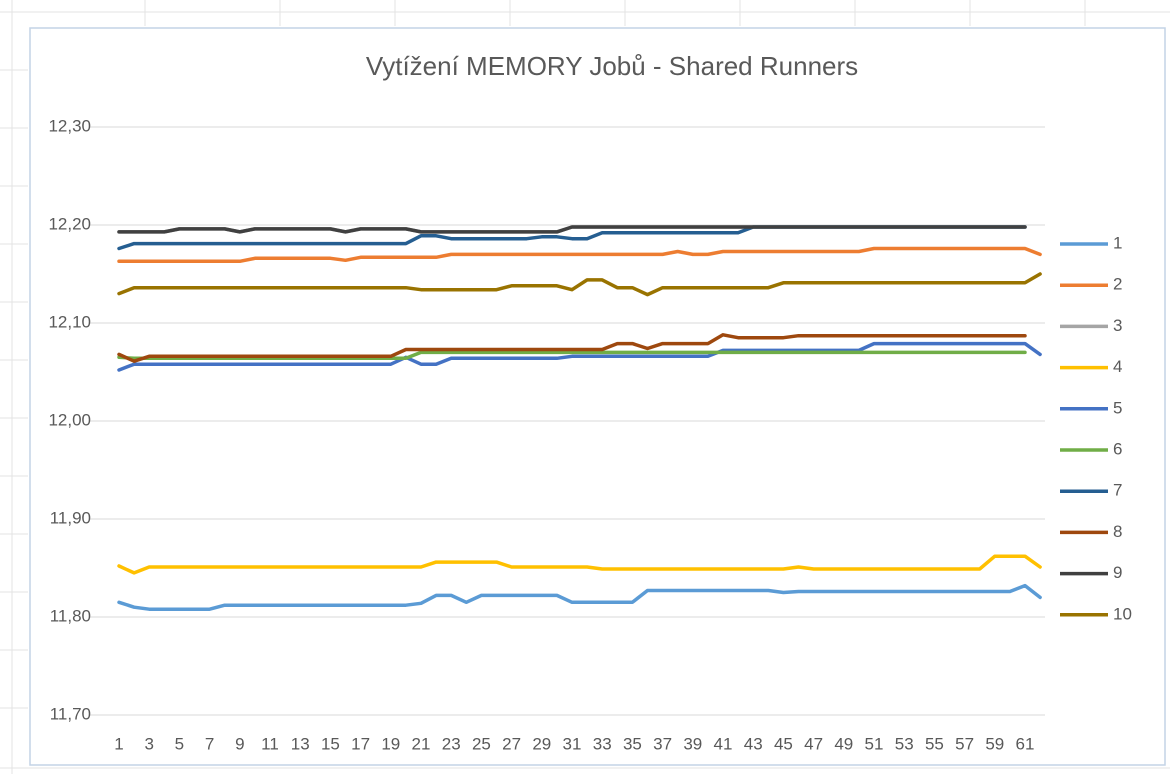 This screenshot has width=1170, height=774. Describe the element at coordinates (69, 223) in the screenshot. I see `y-tick-label: 12,20` at that location.